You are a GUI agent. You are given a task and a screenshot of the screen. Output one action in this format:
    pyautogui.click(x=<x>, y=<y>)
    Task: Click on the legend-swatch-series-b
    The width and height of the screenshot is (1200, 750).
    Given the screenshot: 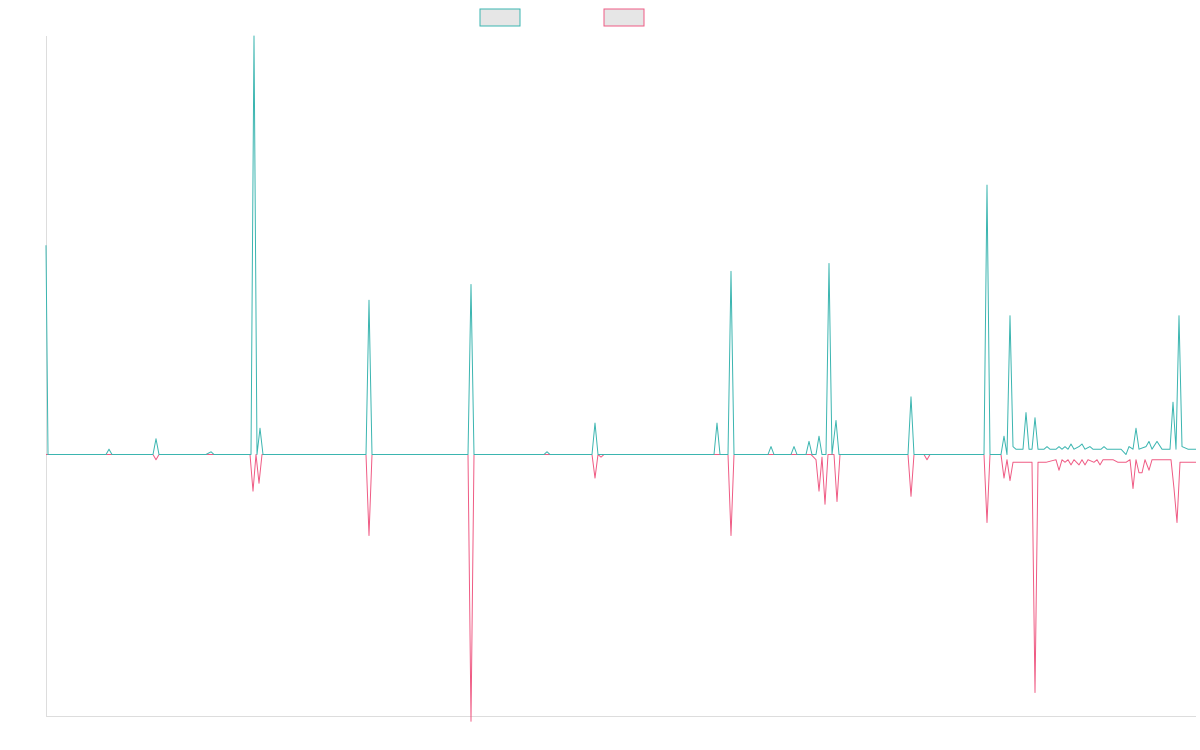 What is the action you would take?
    pyautogui.click(x=624, y=17)
    